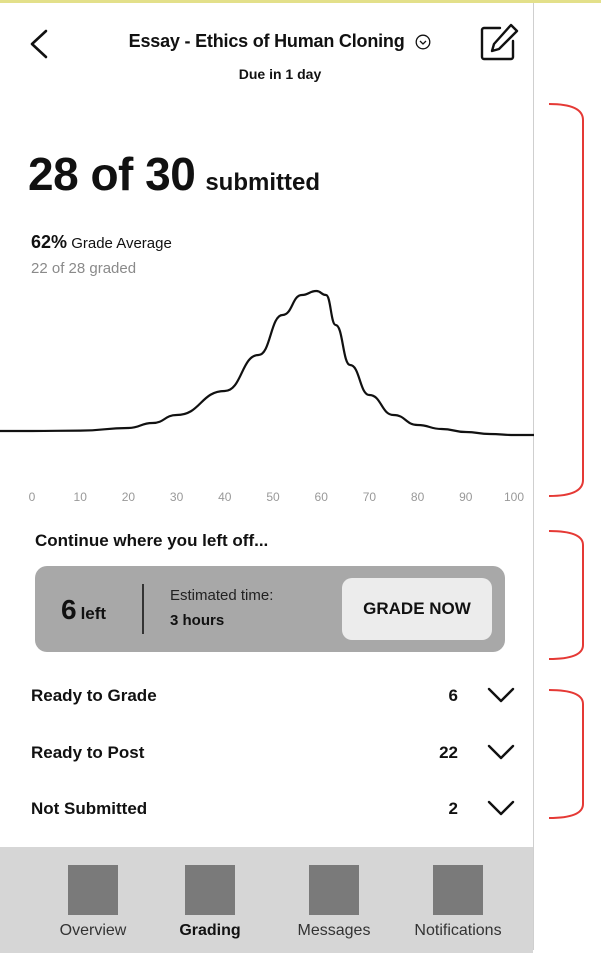 The width and height of the screenshot is (601, 953). I want to click on grade-average: 62% Grade Average, so click(101, 242).